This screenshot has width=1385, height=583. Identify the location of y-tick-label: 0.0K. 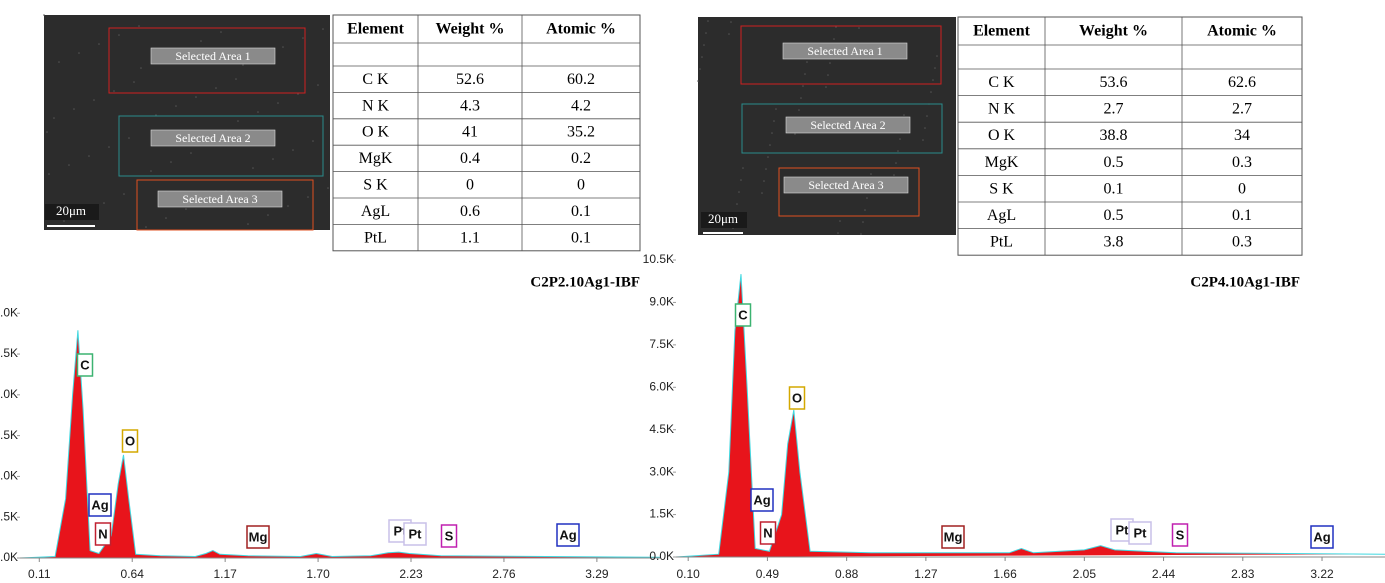
(9, 557).